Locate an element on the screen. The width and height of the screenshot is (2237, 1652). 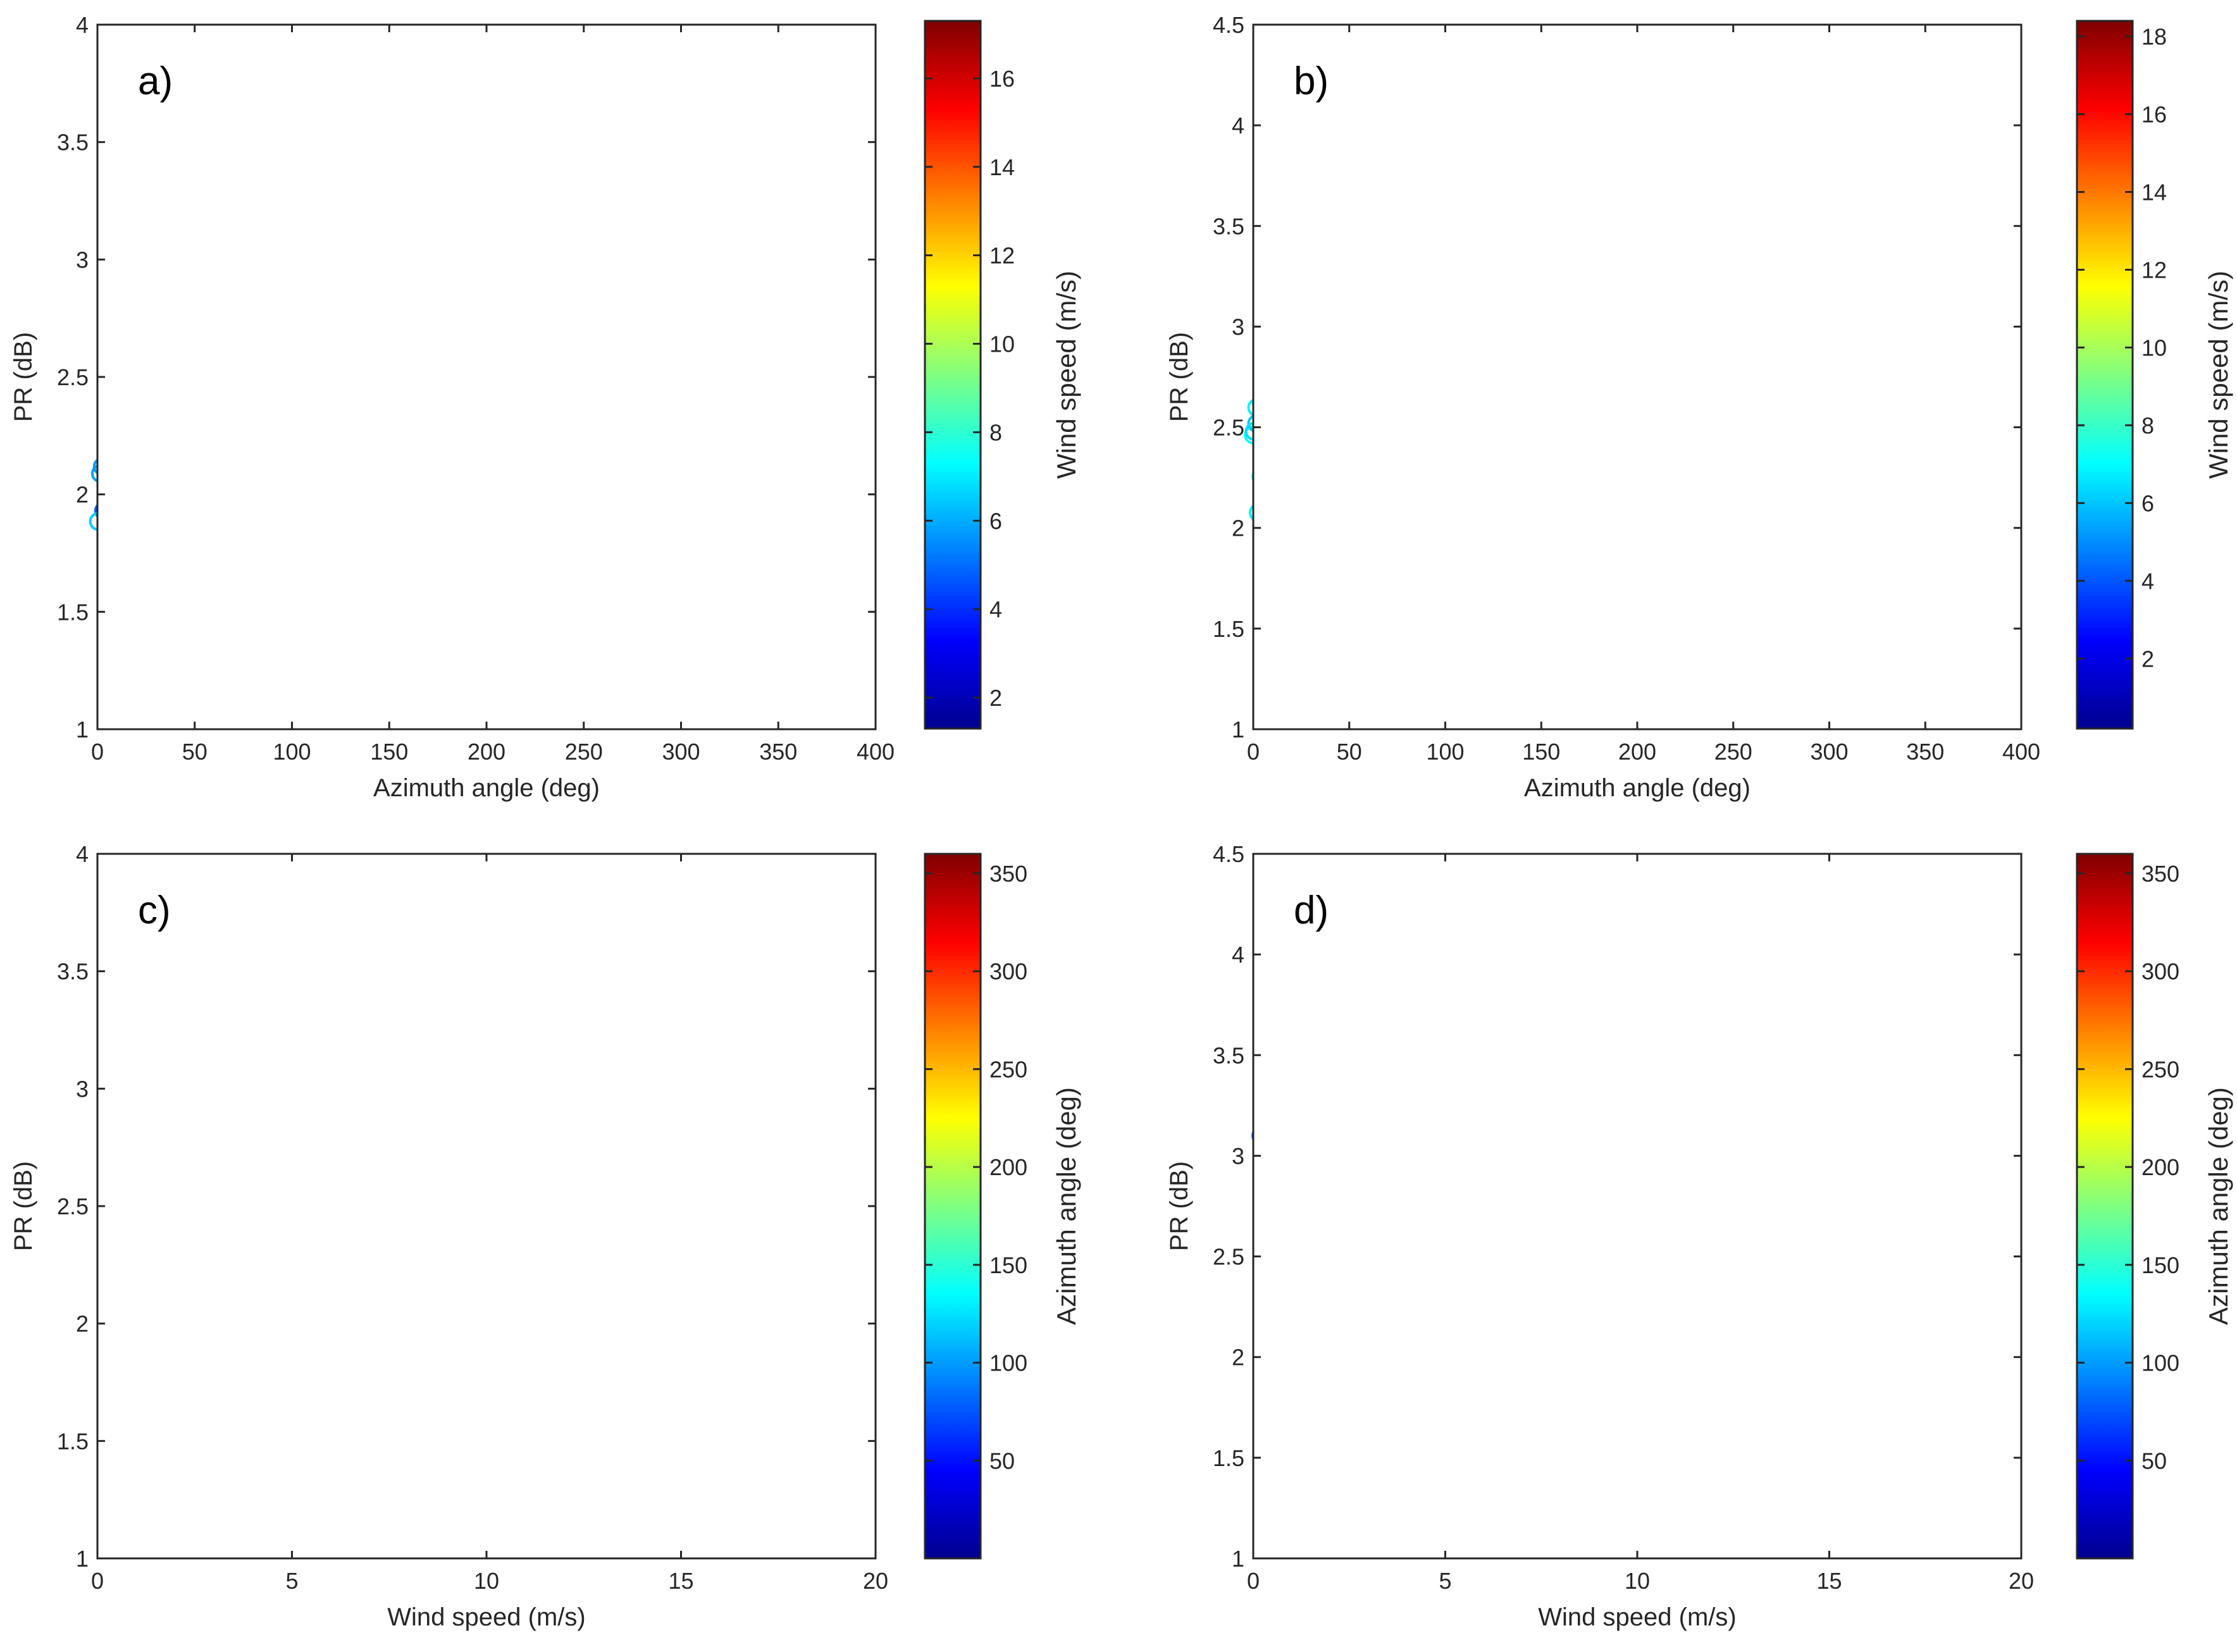
colorbar: 2 4 6 8 10 12 14 16 Wind speed (m/s) is located at coordinates (1002, 375).